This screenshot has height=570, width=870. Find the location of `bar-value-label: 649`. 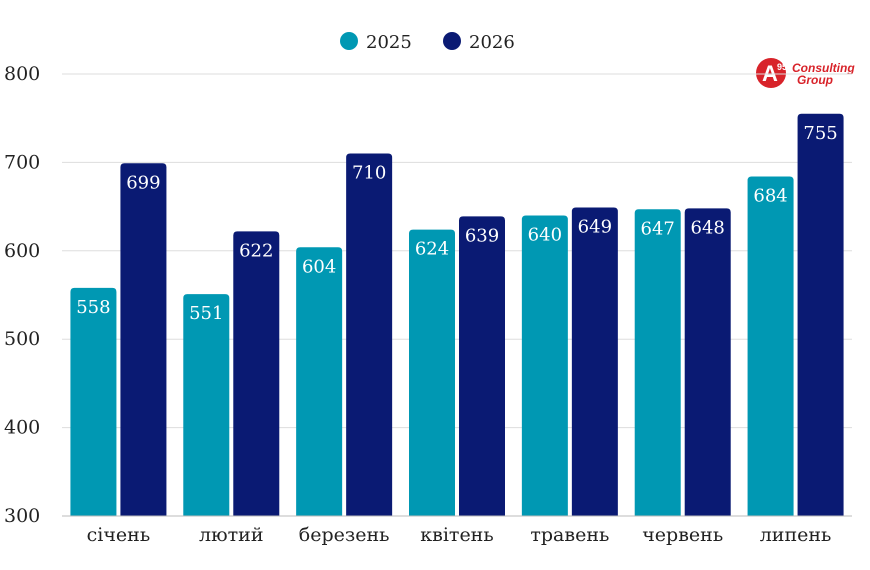

bar-value-label: 649 is located at coordinates (595, 226).